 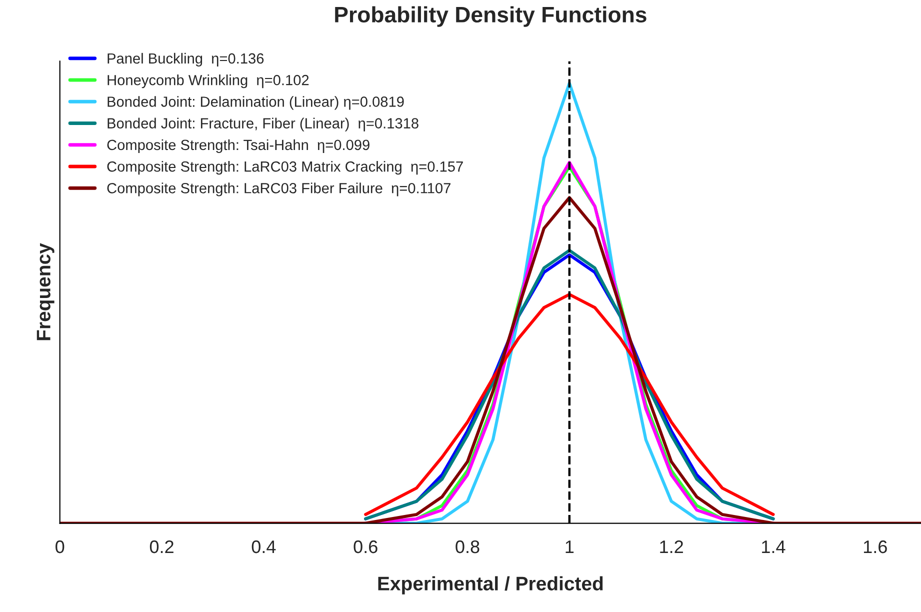 What do you see at coordinates (468, 547) in the screenshot?
I see `x-tick-label: 0.8` at bounding box center [468, 547].